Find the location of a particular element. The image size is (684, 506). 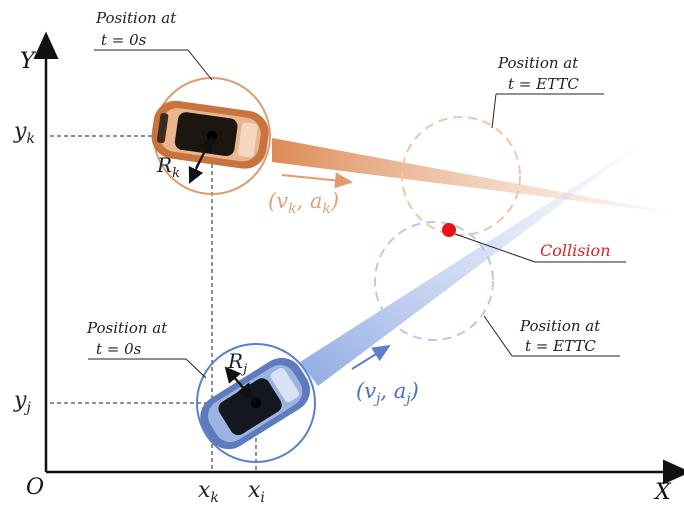

yj-label: yj is located at coordinates (22, 402).